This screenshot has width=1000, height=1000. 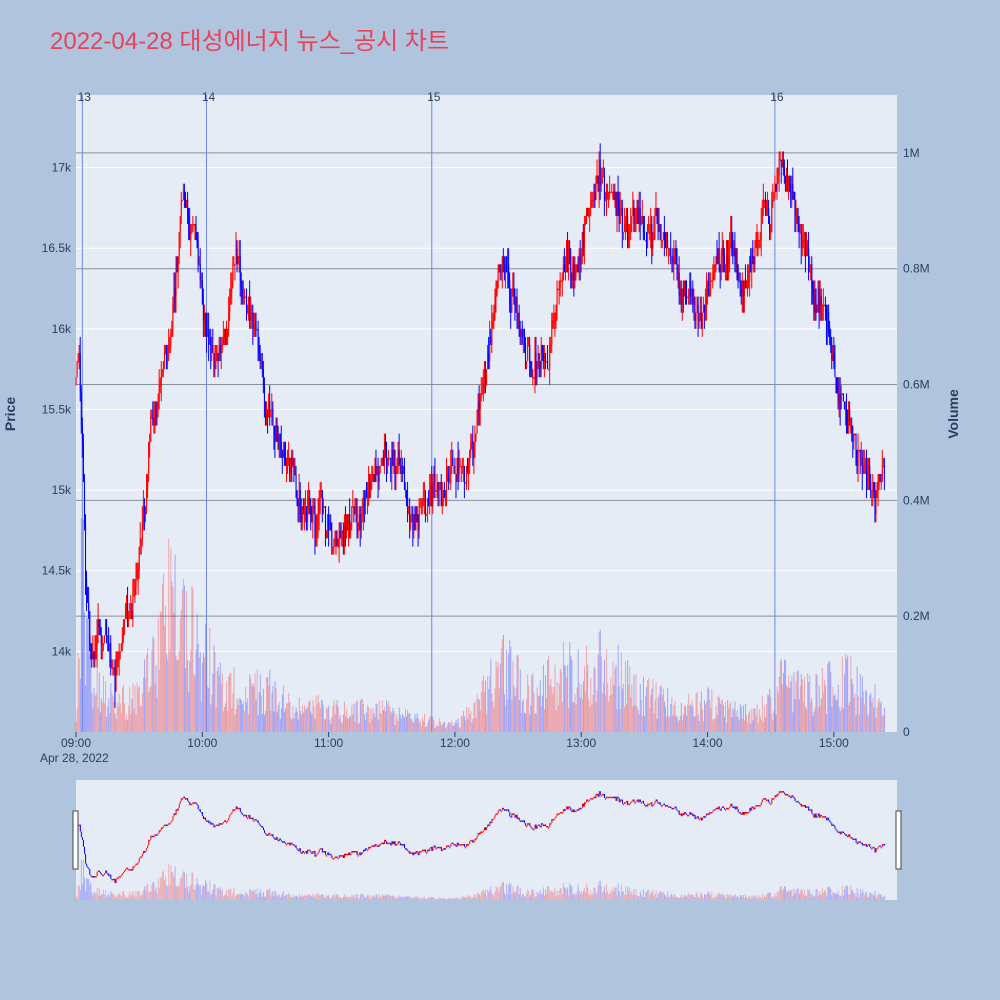 I want to click on range-slider-right-handle, so click(x=898, y=840).